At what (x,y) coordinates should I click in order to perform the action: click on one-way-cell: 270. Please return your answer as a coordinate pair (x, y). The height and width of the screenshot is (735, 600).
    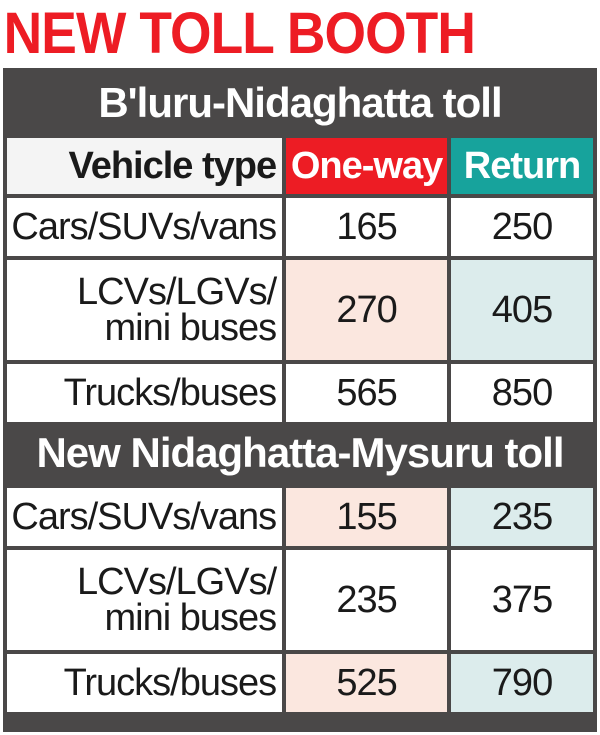
    Looking at the image, I should click on (366, 310).